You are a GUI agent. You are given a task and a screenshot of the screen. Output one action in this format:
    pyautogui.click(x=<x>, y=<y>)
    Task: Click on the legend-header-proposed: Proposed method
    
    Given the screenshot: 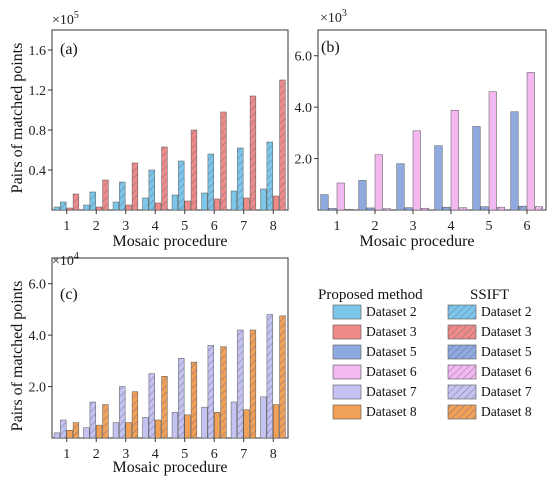 What is the action you would take?
    pyautogui.click(x=370, y=295)
    